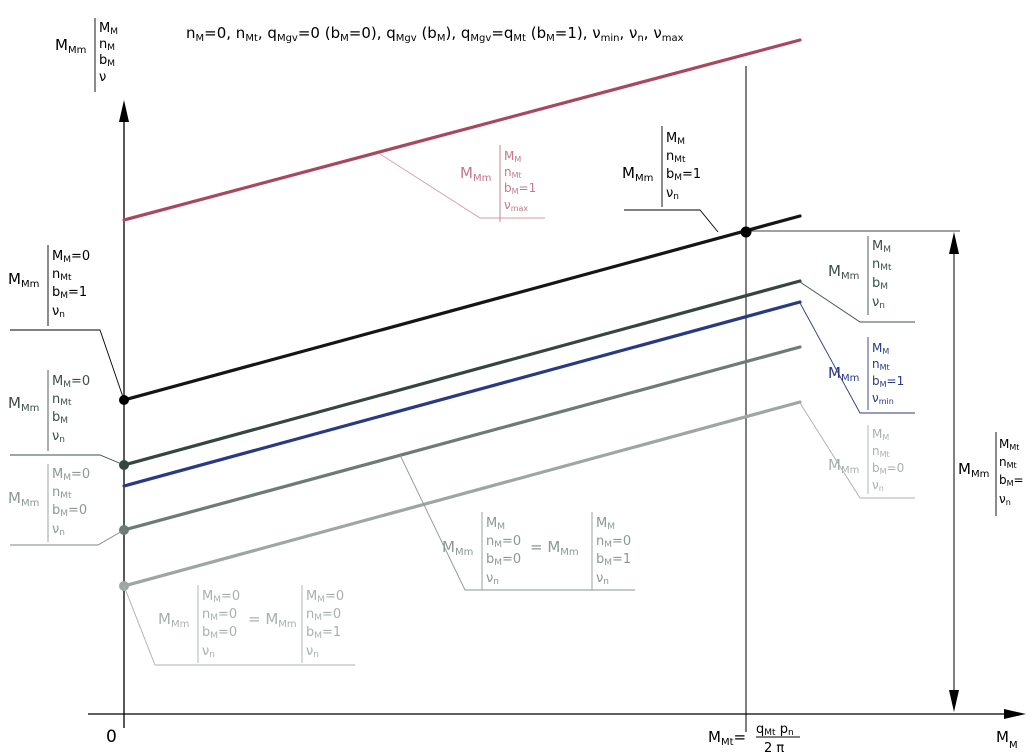 Image resolution: width=1032 pixels, height=754 pixels. Describe the element at coordinates (671, 221) in the screenshot. I see `leader-black-right` at that location.